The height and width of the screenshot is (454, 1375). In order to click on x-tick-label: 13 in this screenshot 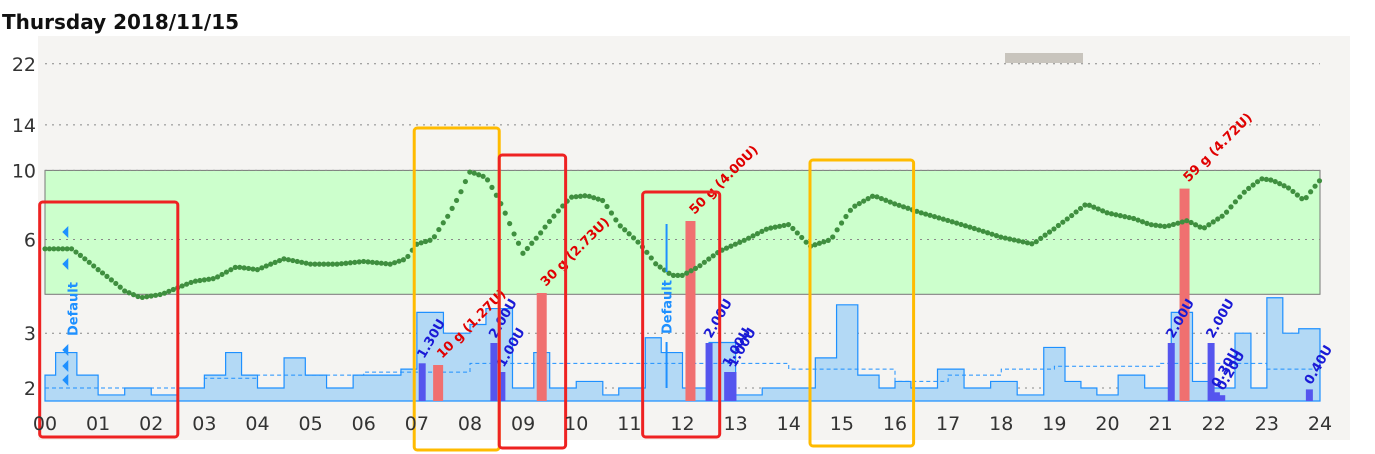, I will do `click(736, 424)`.